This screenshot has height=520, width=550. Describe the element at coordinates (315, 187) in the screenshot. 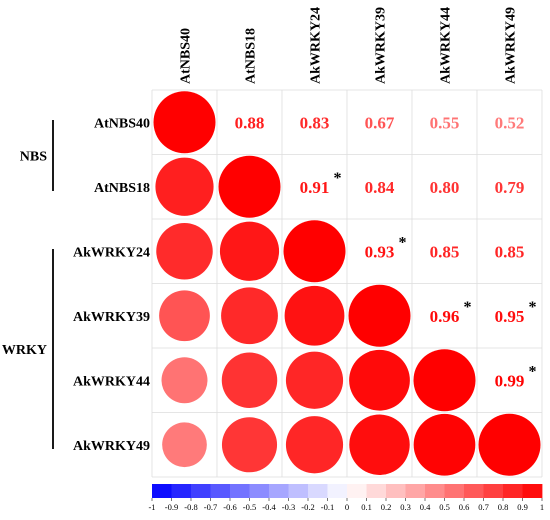

I see `correlation-value-label: 0.91` at that location.